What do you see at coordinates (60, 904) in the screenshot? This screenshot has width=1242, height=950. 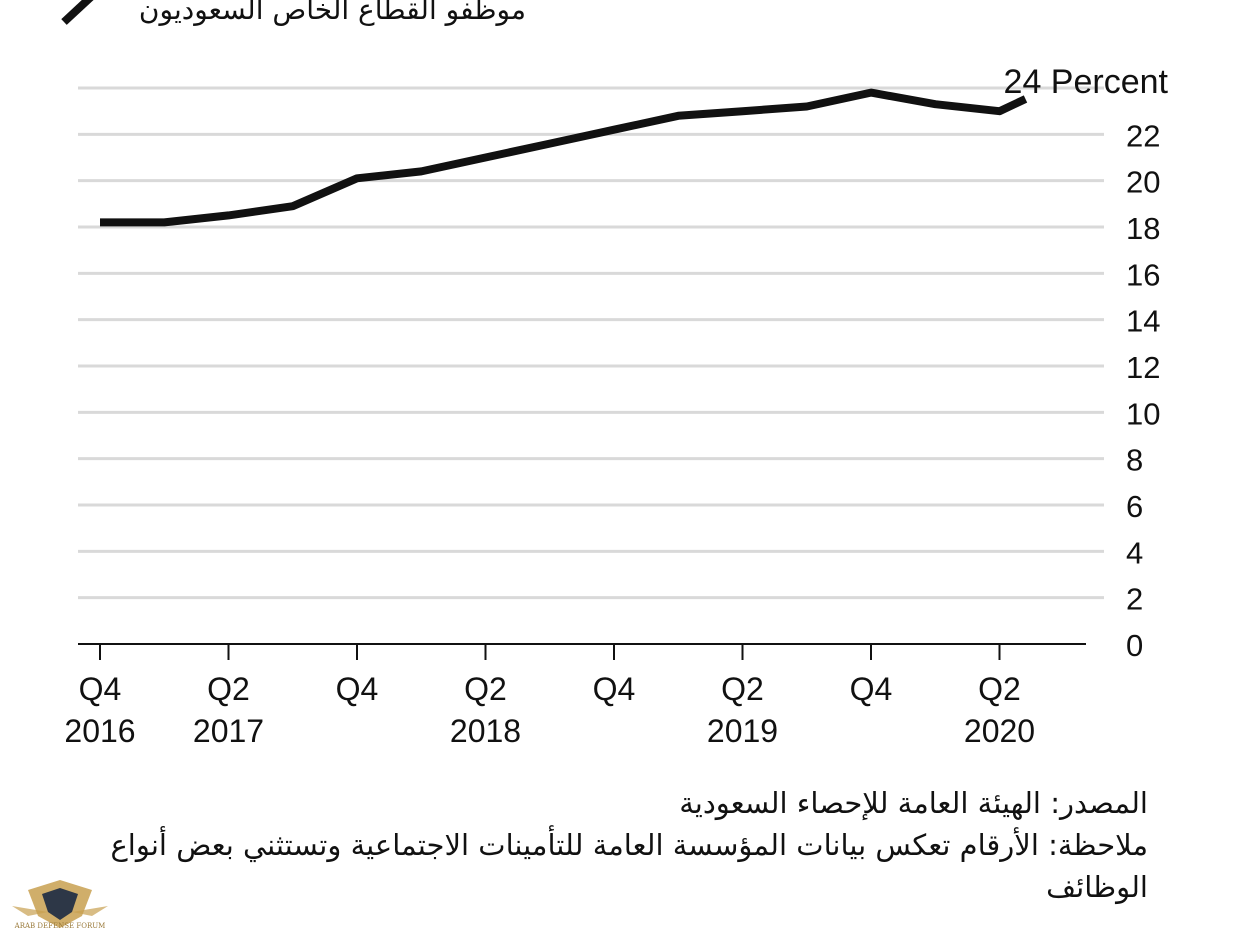 I see `watermark-logo` at bounding box center [60, 904].